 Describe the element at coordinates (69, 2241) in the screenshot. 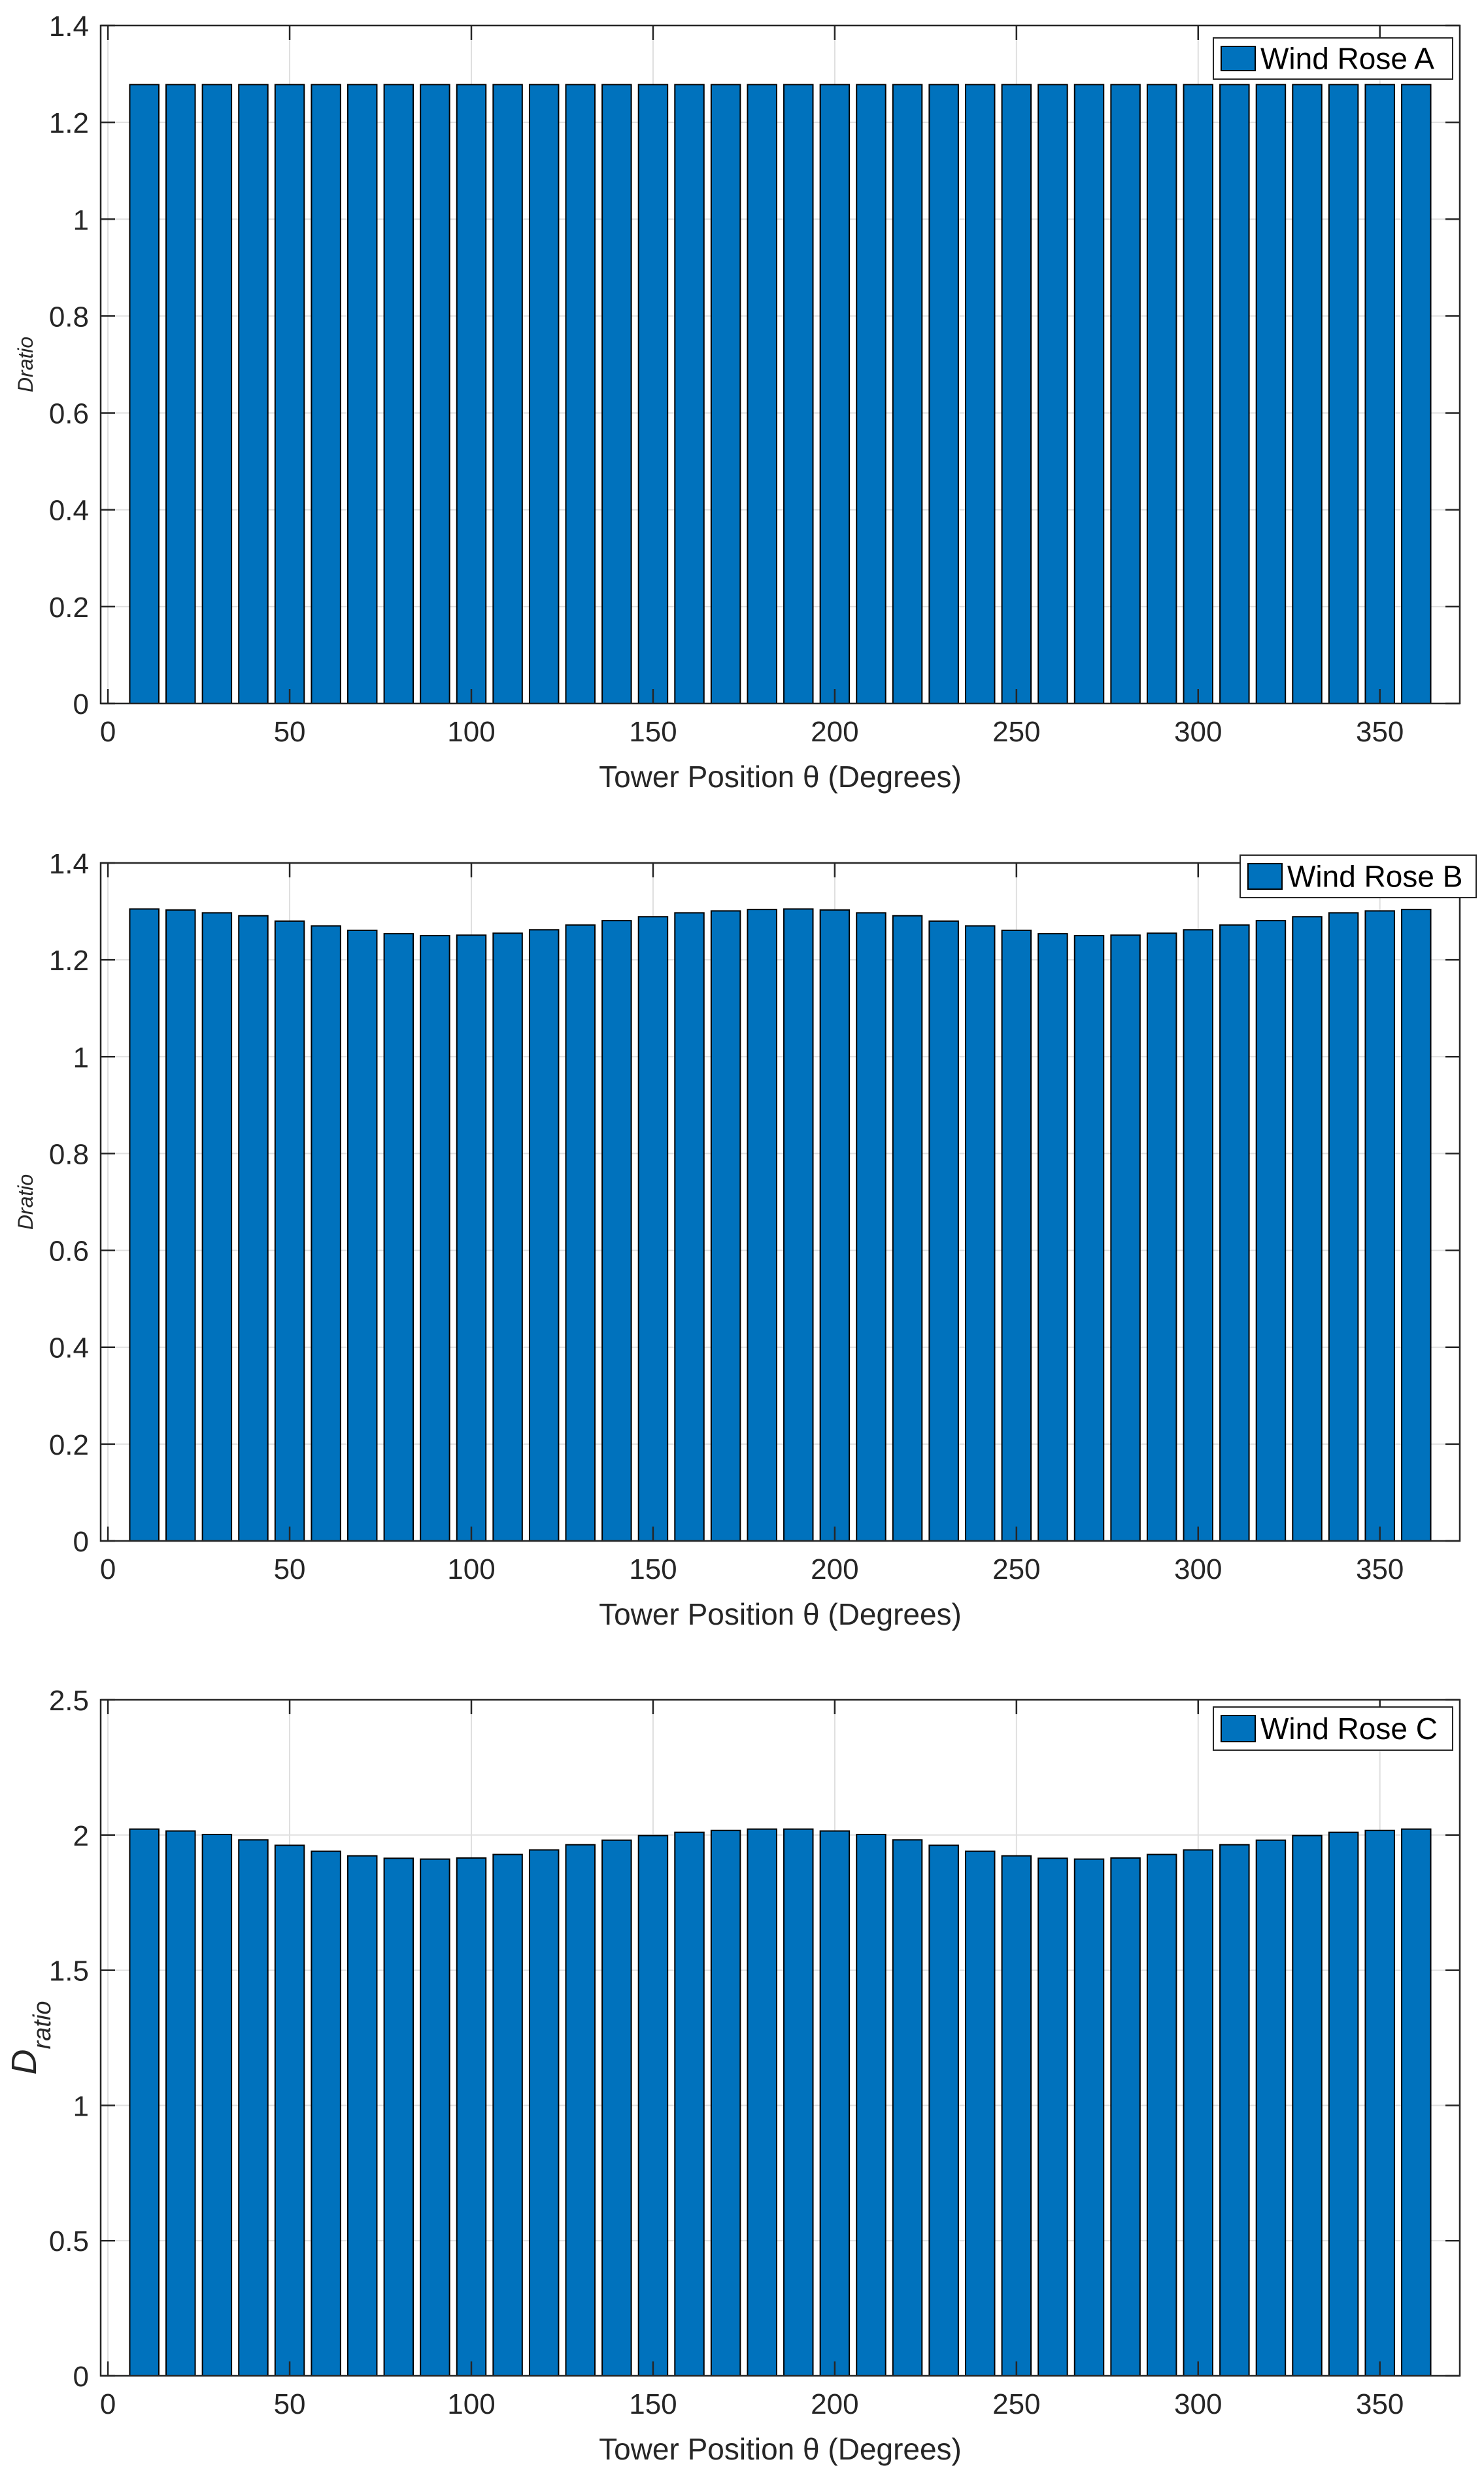

I see `y-tick-label: 0.5` at that location.